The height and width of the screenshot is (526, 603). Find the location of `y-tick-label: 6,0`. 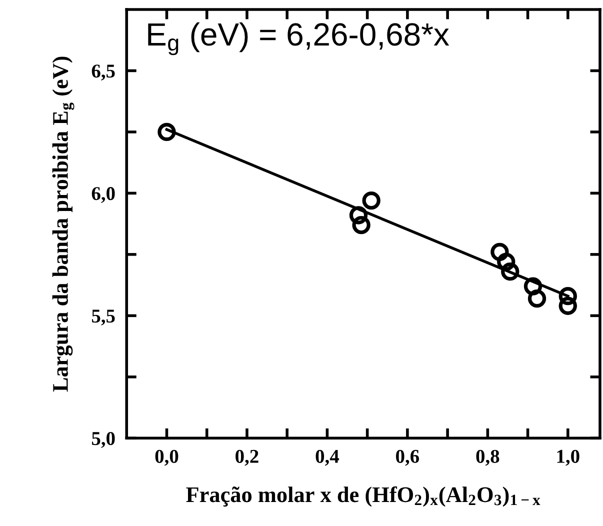

y-tick-label: 6,0 is located at coordinates (103, 195).